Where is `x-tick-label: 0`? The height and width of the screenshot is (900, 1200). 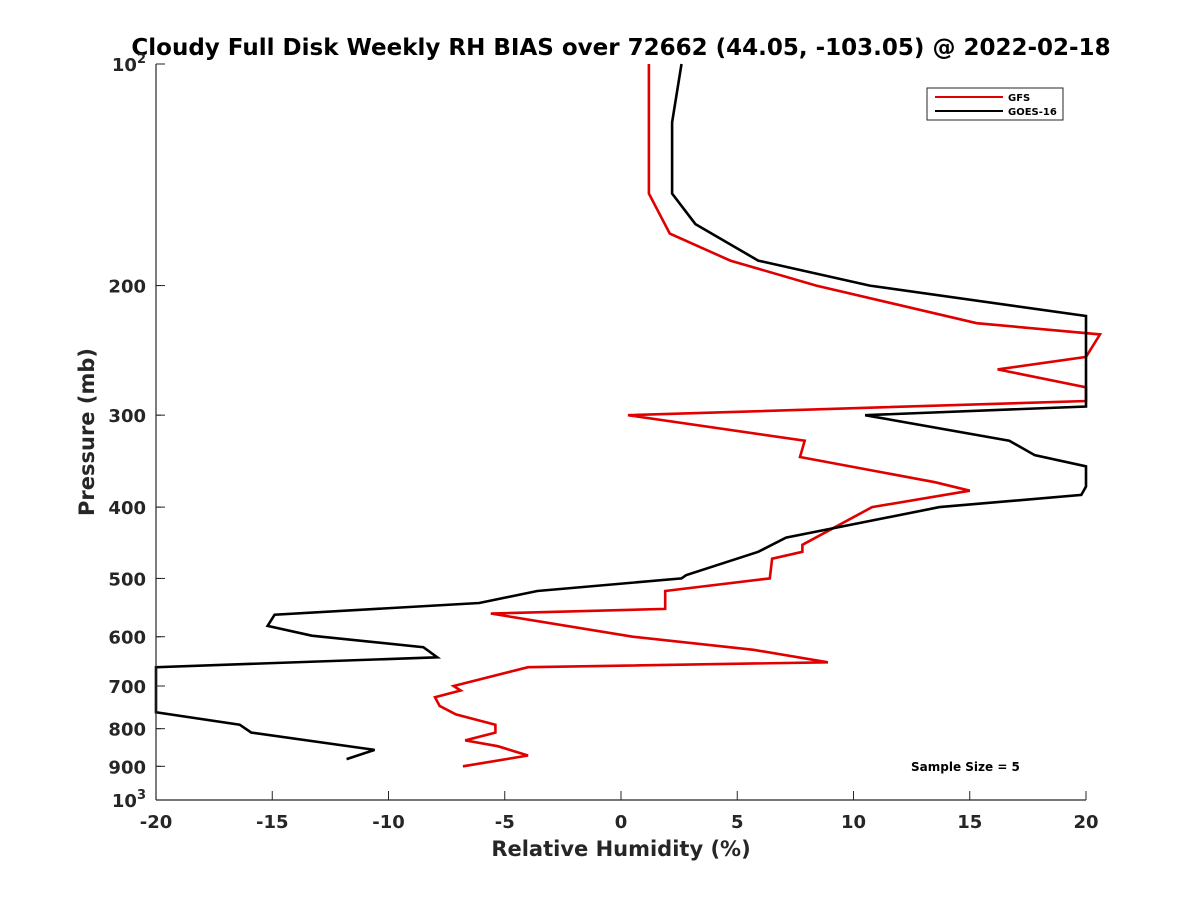
x-tick-label: 0 is located at coordinates (621, 822).